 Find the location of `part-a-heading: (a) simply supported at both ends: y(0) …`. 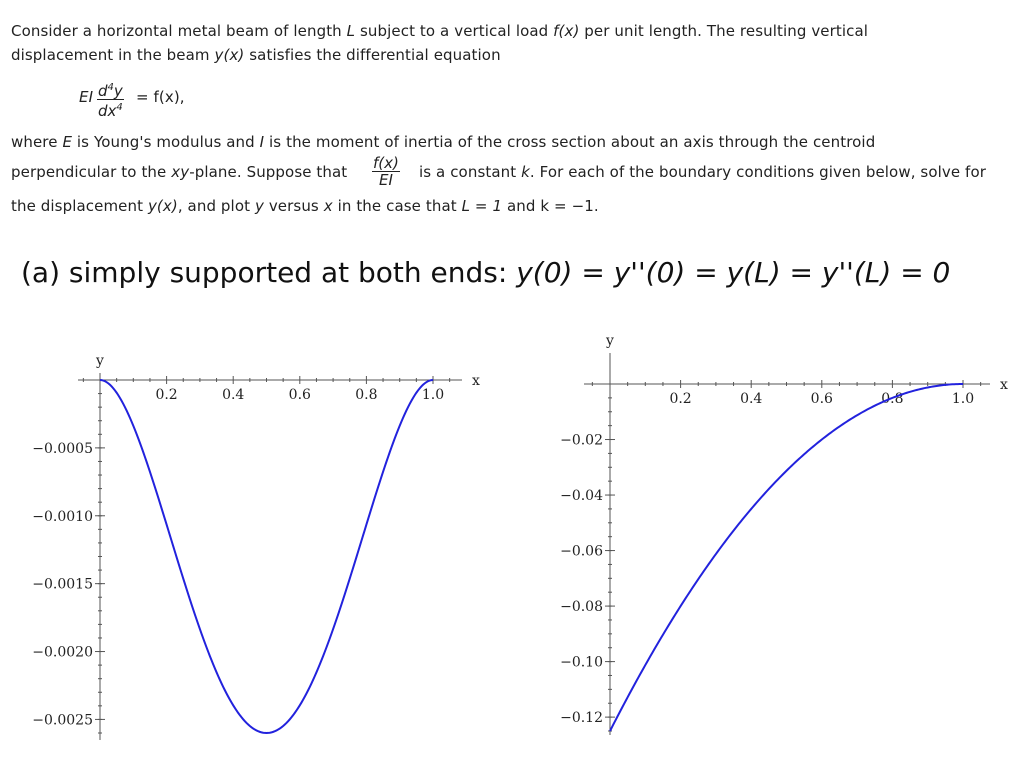

part-a-heading: (a) simply supported at both ends: y(0) … is located at coordinates (485, 272).